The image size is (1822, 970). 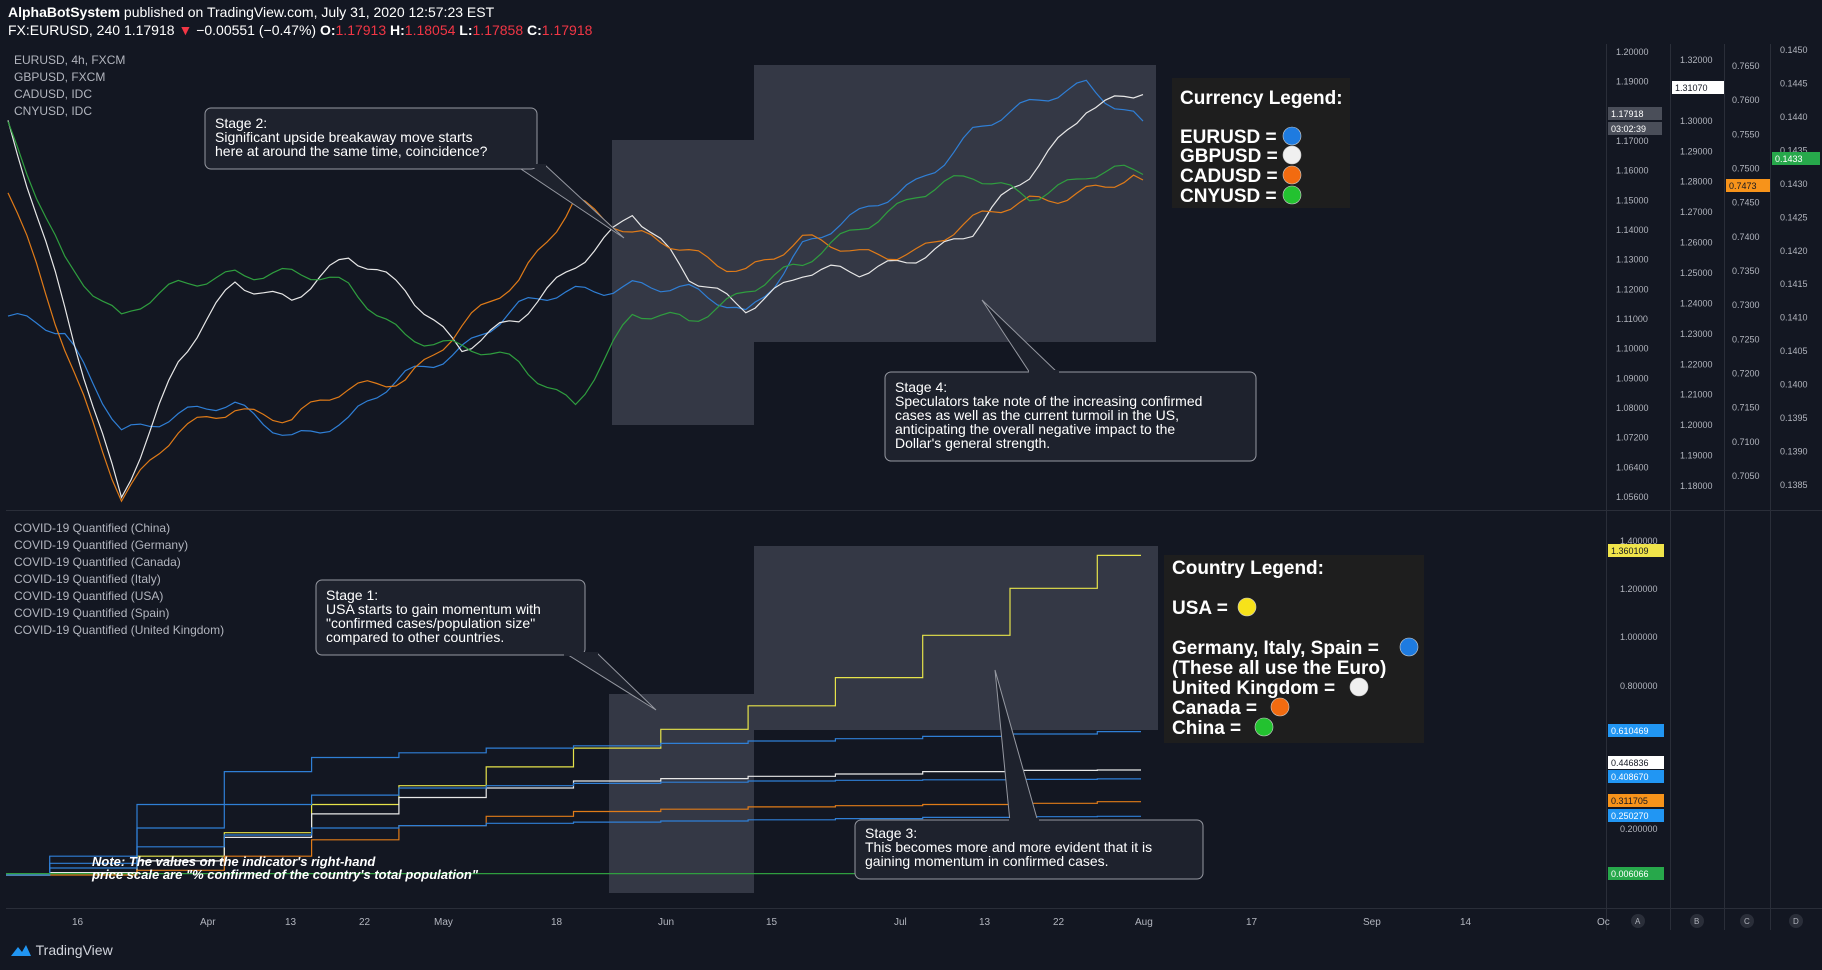 I want to click on stage2-title: Stage 2:, so click(x=241, y=123).